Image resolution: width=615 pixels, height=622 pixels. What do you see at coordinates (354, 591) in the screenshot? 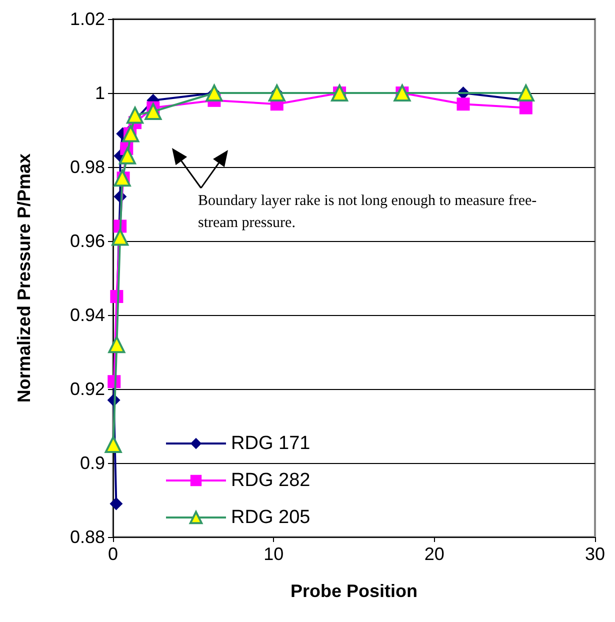
I see `x-axis-title: Probe Position` at bounding box center [354, 591].